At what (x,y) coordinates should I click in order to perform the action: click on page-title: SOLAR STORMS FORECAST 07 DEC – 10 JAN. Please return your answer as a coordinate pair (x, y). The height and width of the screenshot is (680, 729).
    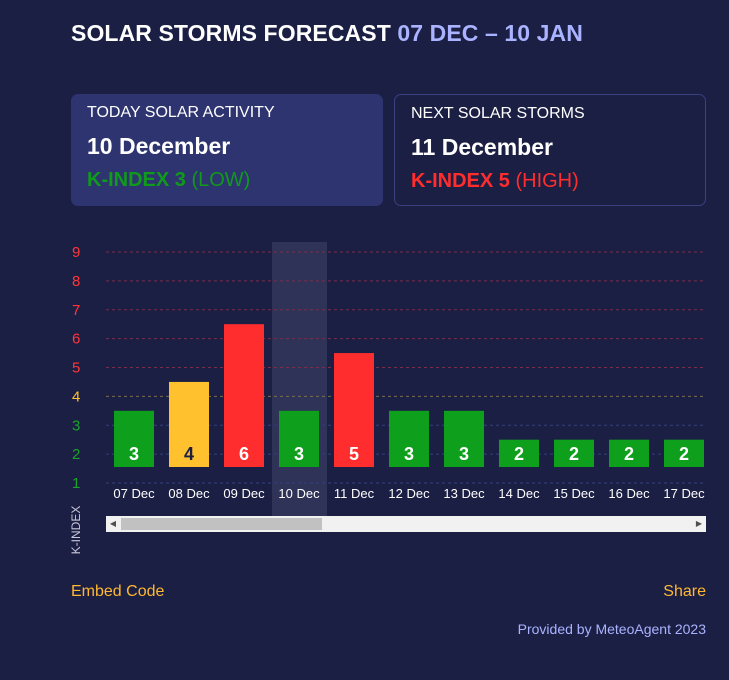
    Looking at the image, I should click on (327, 33).